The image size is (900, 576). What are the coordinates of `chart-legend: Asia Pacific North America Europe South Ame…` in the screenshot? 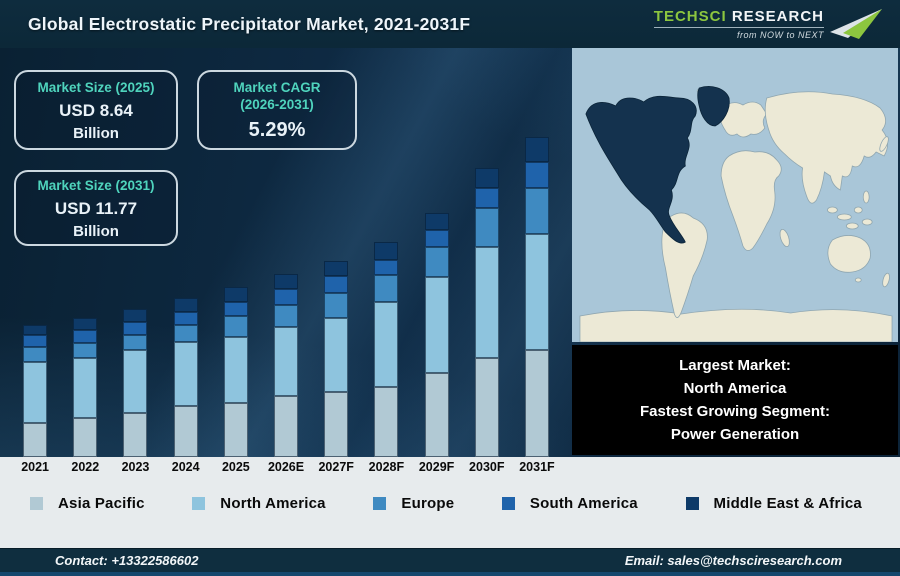 It's located at (450, 503).